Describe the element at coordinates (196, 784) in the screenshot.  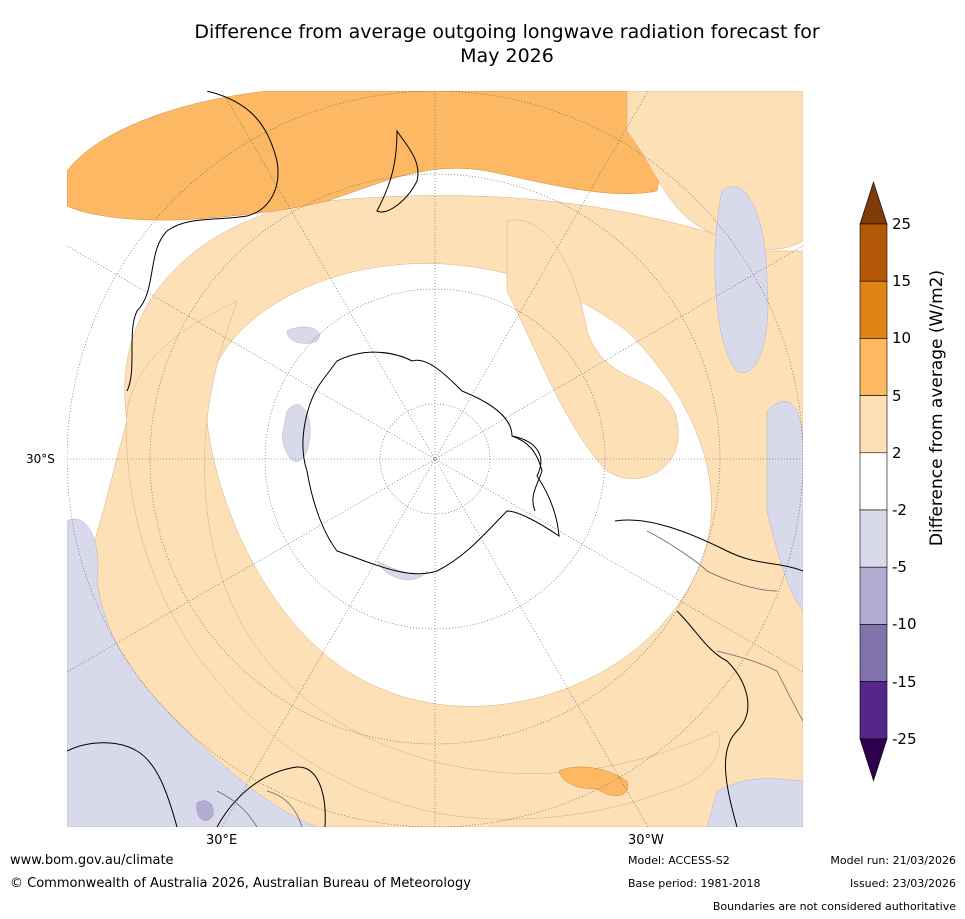
I see `africa-outline` at that location.